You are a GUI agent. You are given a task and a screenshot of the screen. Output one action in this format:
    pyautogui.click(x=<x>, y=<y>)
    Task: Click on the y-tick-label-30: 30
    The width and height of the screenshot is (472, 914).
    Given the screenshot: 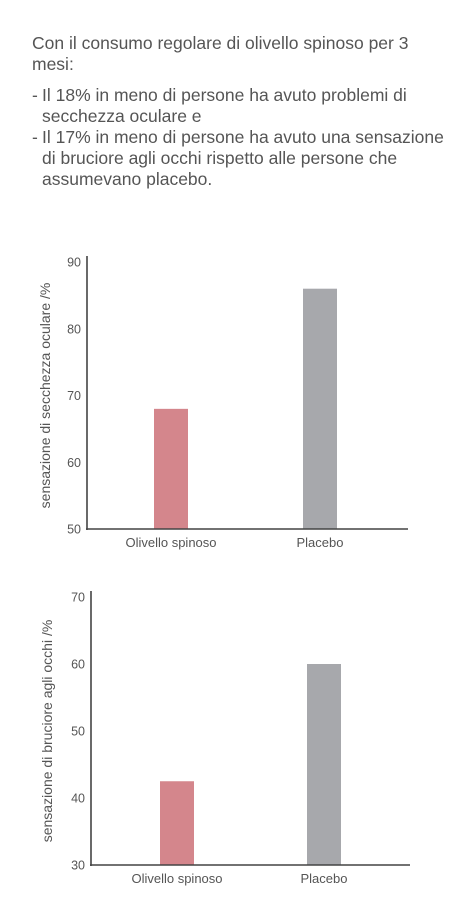 What is the action you would take?
    pyautogui.click(x=78, y=866)
    